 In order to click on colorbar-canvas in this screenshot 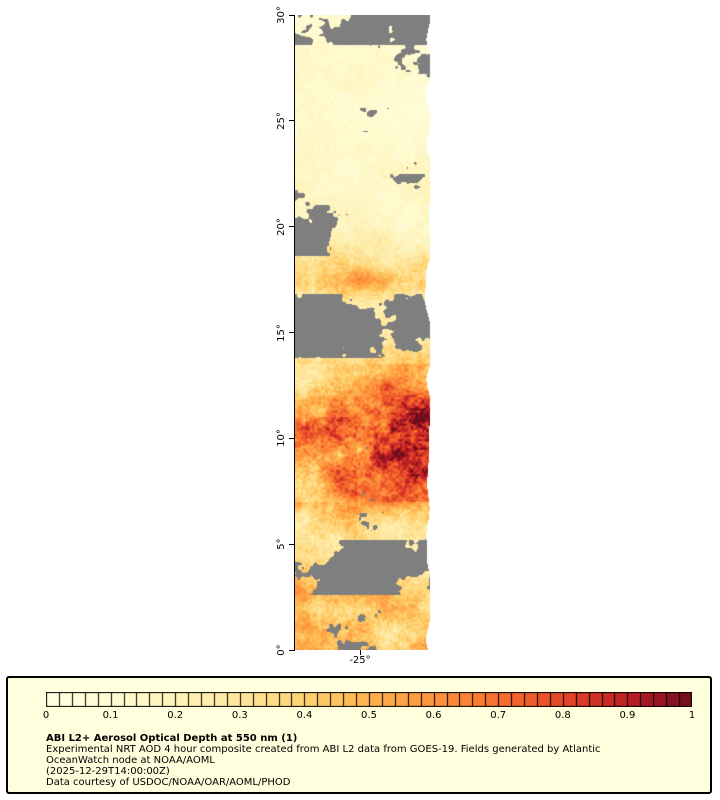, I will do `click(369, 699)`.